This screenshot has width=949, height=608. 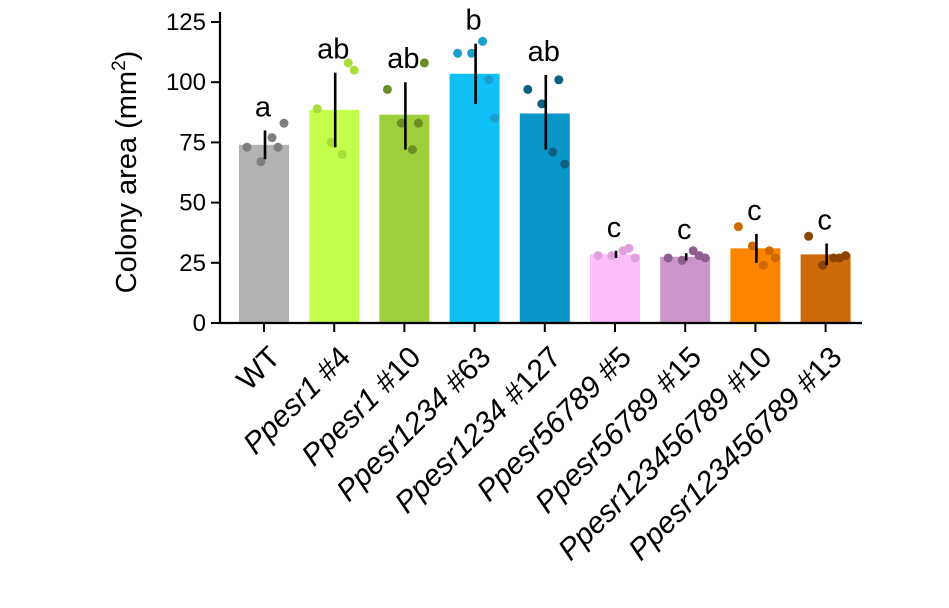 What do you see at coordinates (474, 21) in the screenshot?
I see `significance-letter: b` at bounding box center [474, 21].